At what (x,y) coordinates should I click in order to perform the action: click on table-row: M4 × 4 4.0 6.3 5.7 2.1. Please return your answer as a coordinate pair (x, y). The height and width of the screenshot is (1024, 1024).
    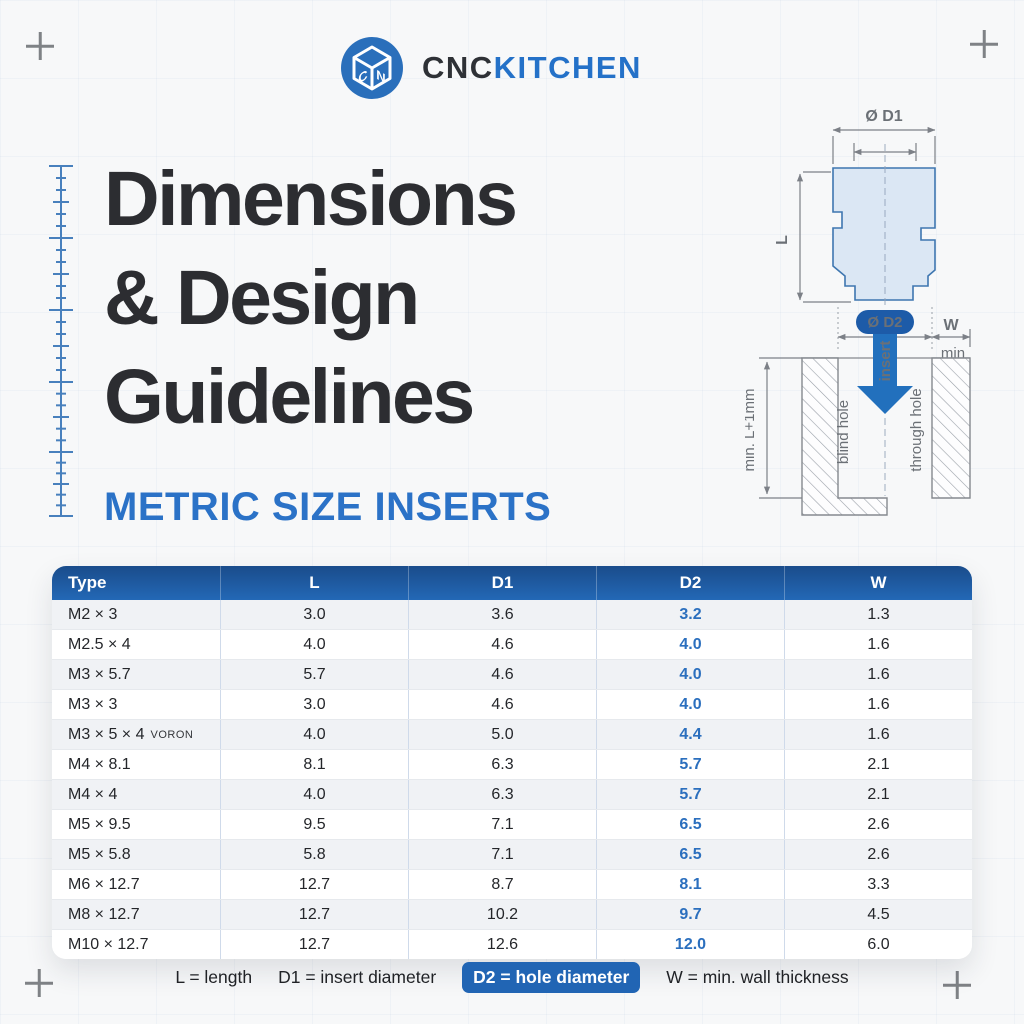
    Looking at the image, I should click on (512, 795).